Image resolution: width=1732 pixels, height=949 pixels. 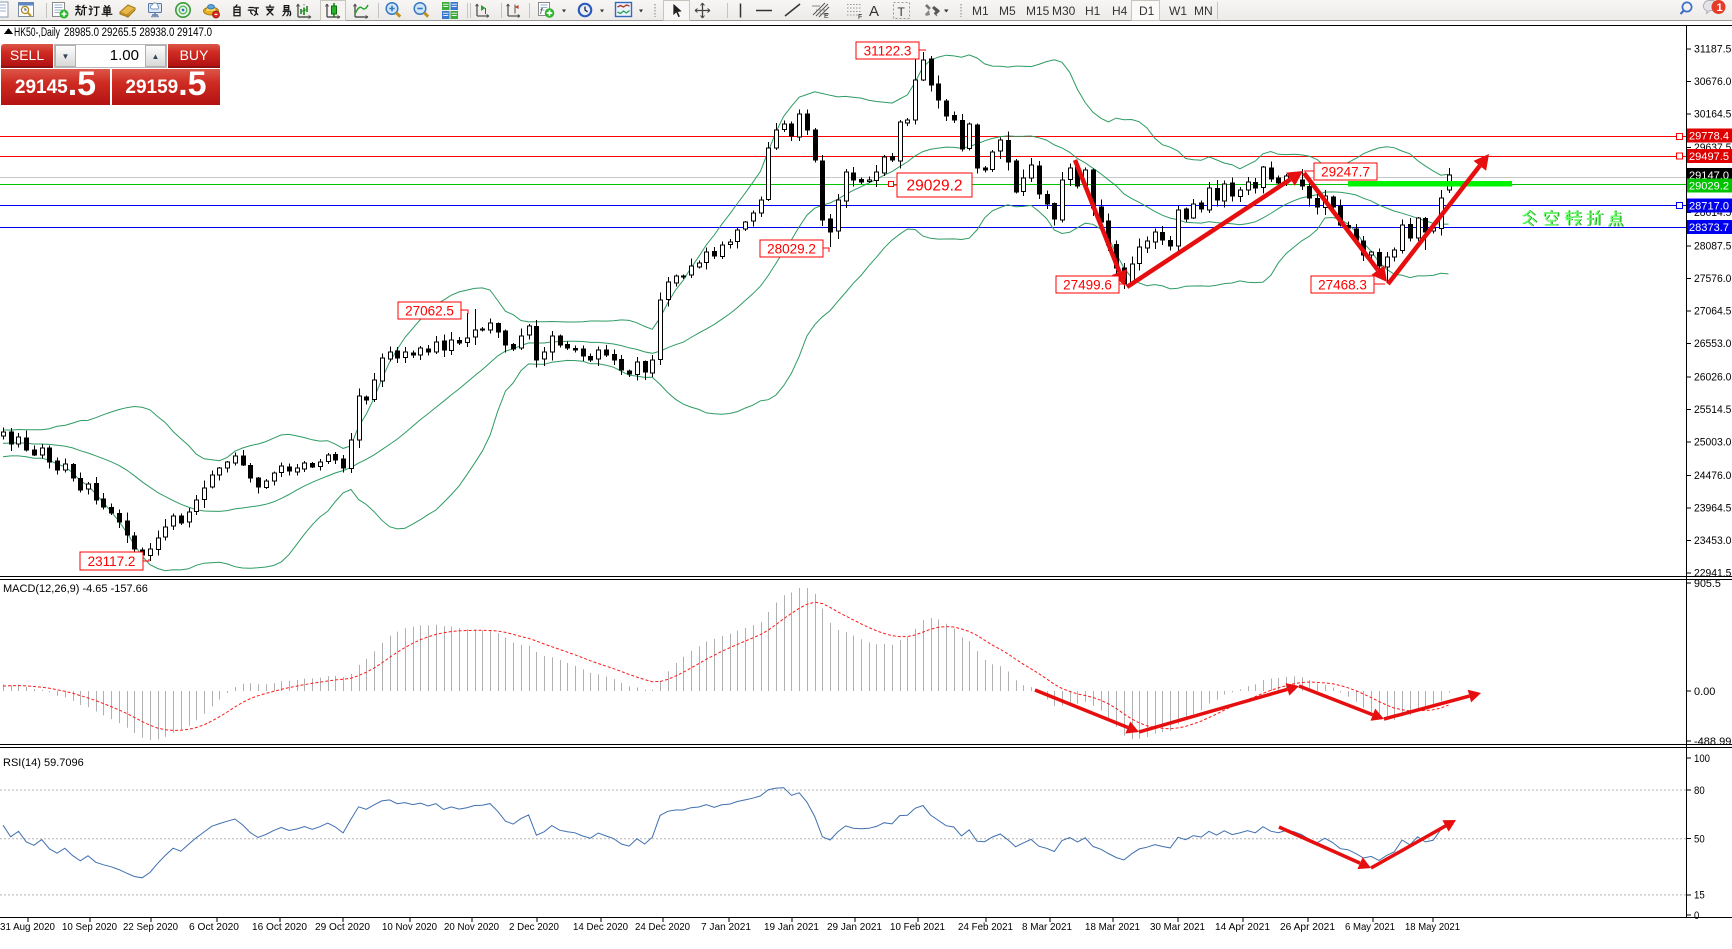 I want to click on svg-text: 24 Feb 2021, so click(x=985, y=927).